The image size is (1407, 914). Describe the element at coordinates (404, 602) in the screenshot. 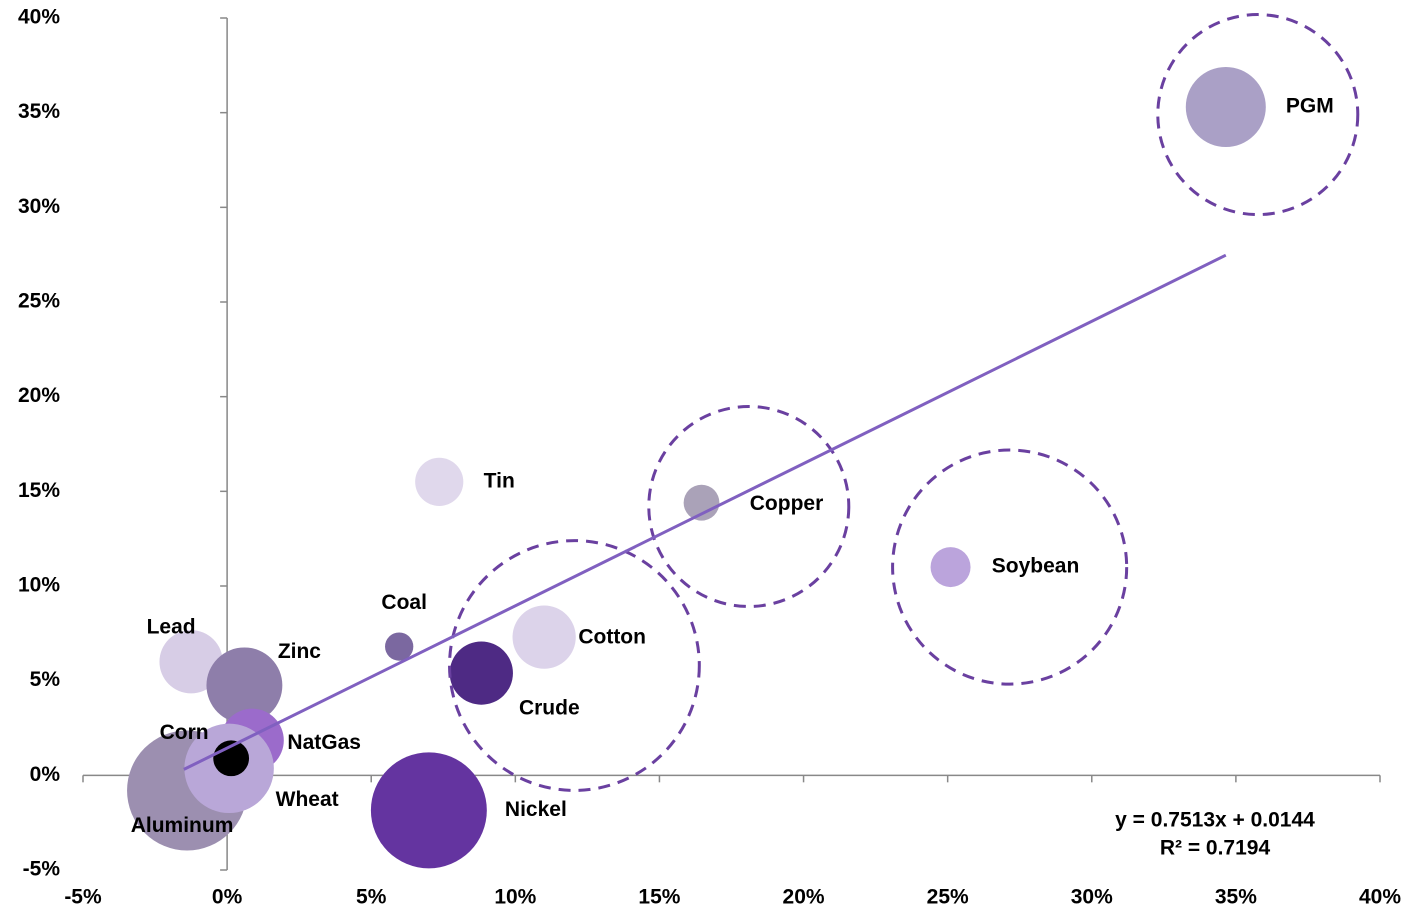

I see `bubble-label: Coal` at that location.